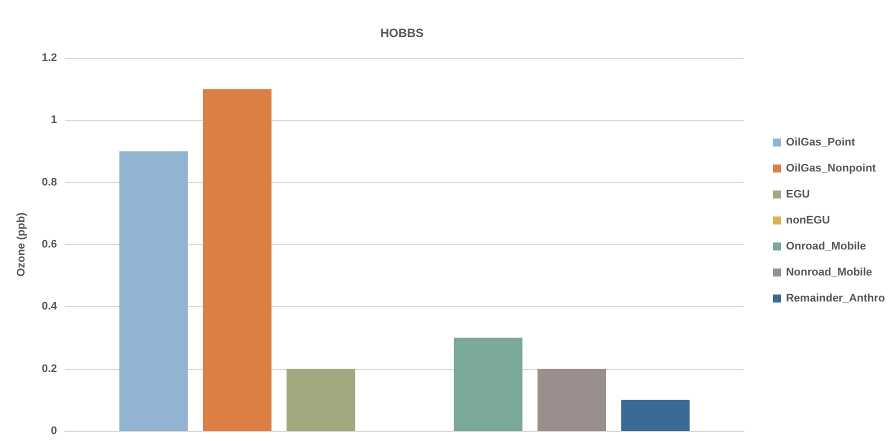 This screenshot has width=894, height=441. I want to click on legend-label: EGU, so click(798, 194).